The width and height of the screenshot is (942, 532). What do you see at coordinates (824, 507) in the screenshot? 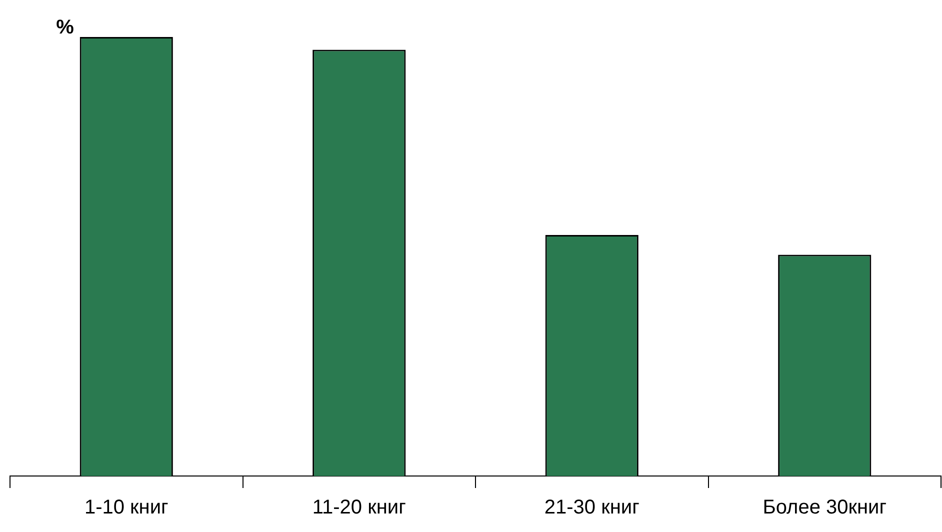
I see `x-tick-label: Более 30книг` at bounding box center [824, 507].